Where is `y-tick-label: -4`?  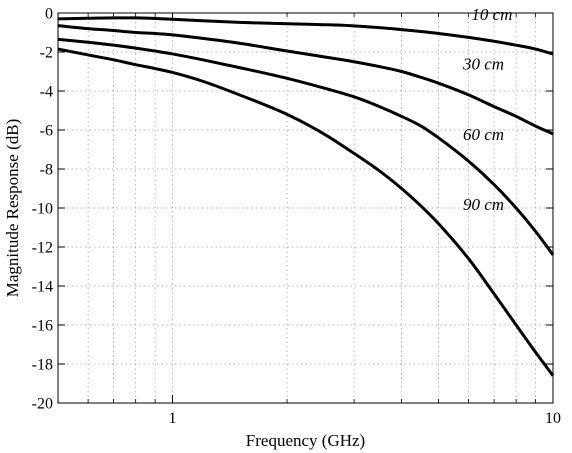
y-tick-label: -4 is located at coordinates (46, 92).